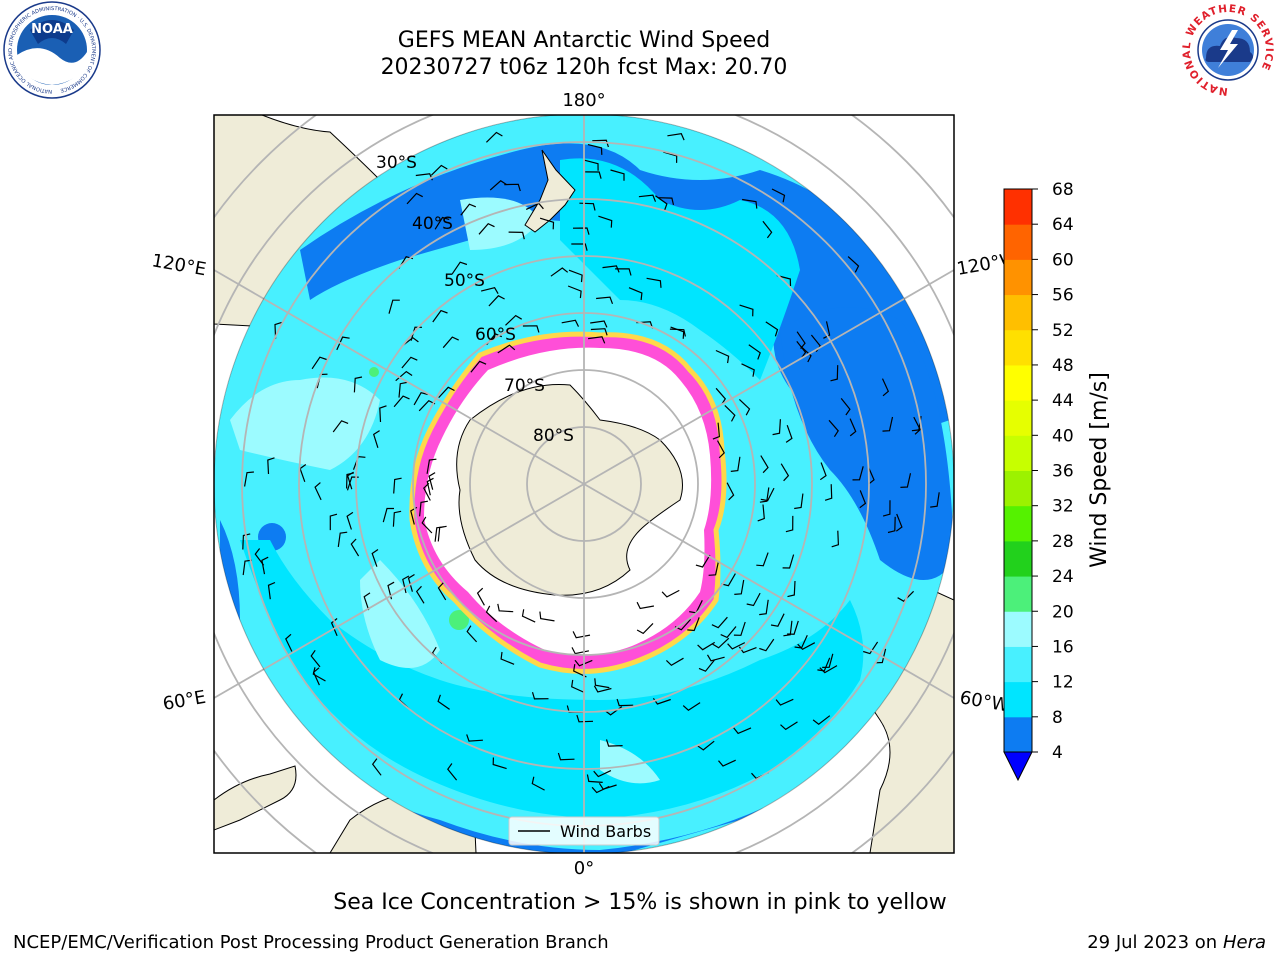 The image size is (1280, 960). Describe the element at coordinates (1228, 50) in the screenshot. I see `nws-logo: NATIONAL WEATHER SERVICE` at that location.